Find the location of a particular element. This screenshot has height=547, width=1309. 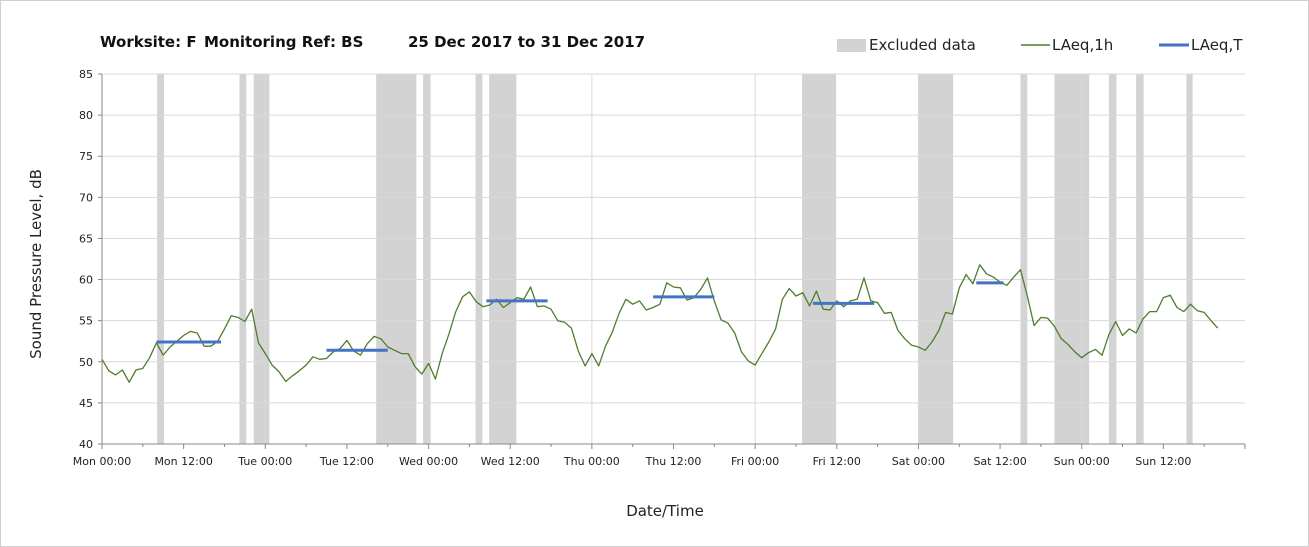

x-tick-label: Fri 00:00 is located at coordinates (755, 461).